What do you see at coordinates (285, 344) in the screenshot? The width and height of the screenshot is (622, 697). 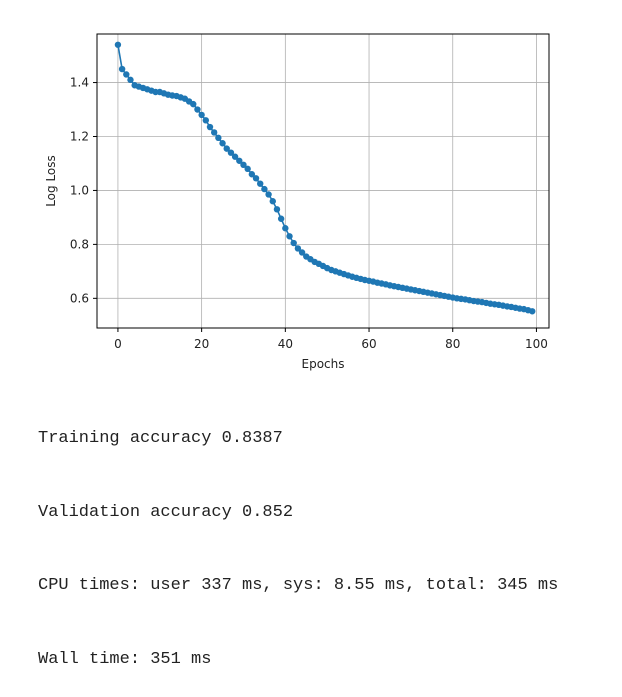 I see `x-tick-label: 40` at bounding box center [285, 344].